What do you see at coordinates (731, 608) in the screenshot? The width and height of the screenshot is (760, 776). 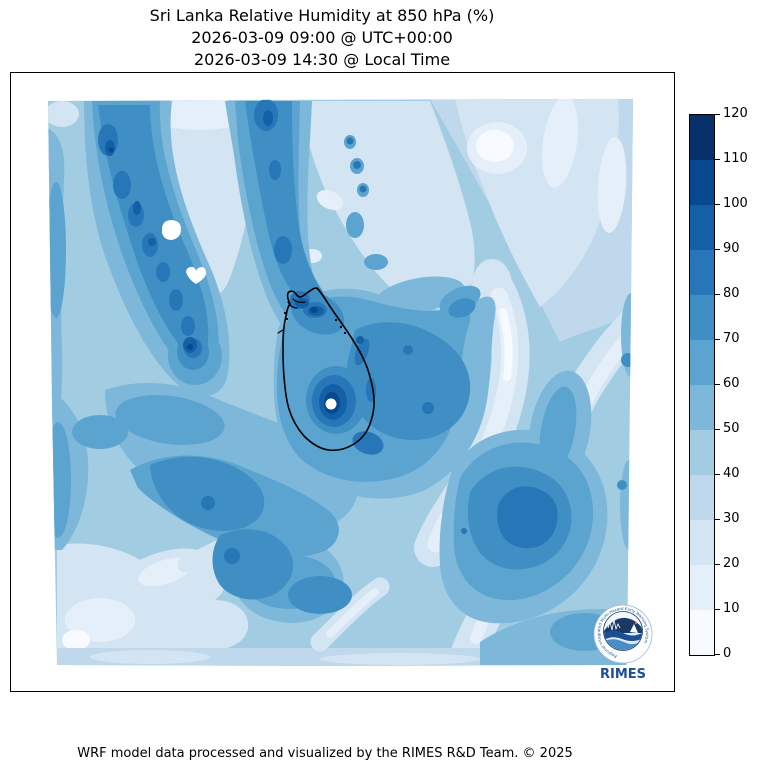 I see `colorbar-tick-label: 10` at bounding box center [731, 608].